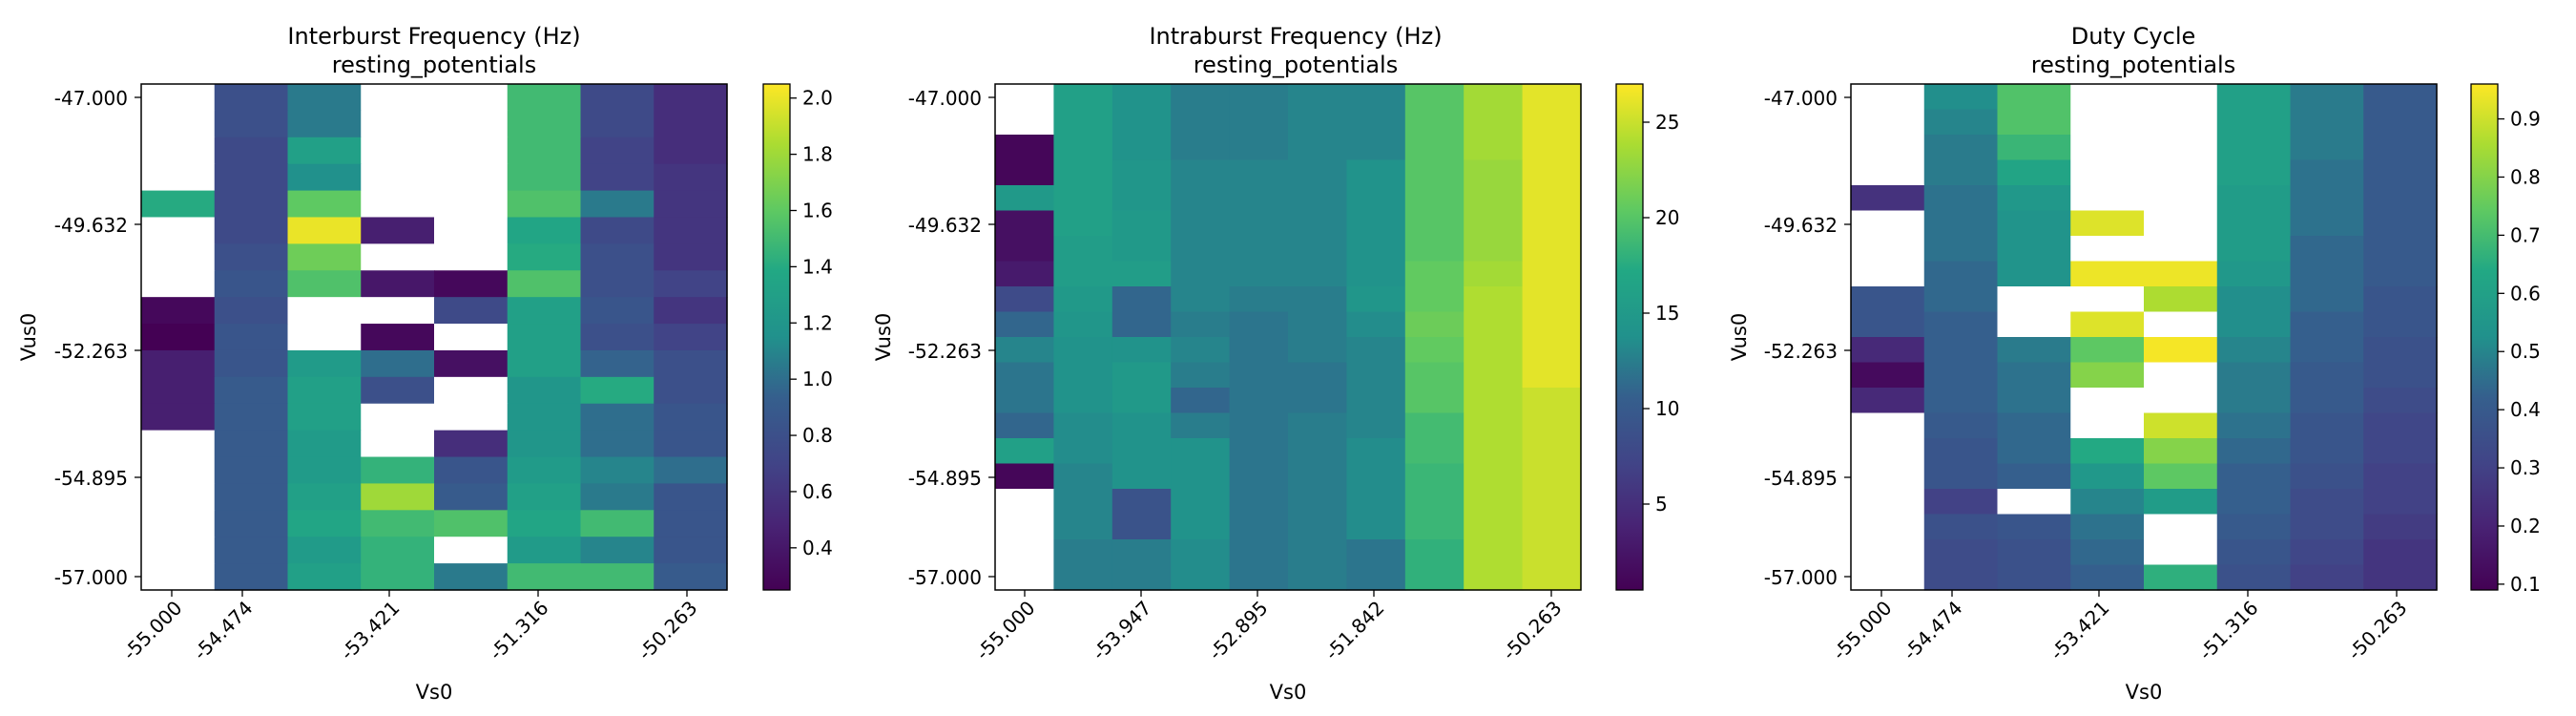  Describe the element at coordinates (2080, 631) in the screenshot. I see `x-tick-label: -53.421` at that location.